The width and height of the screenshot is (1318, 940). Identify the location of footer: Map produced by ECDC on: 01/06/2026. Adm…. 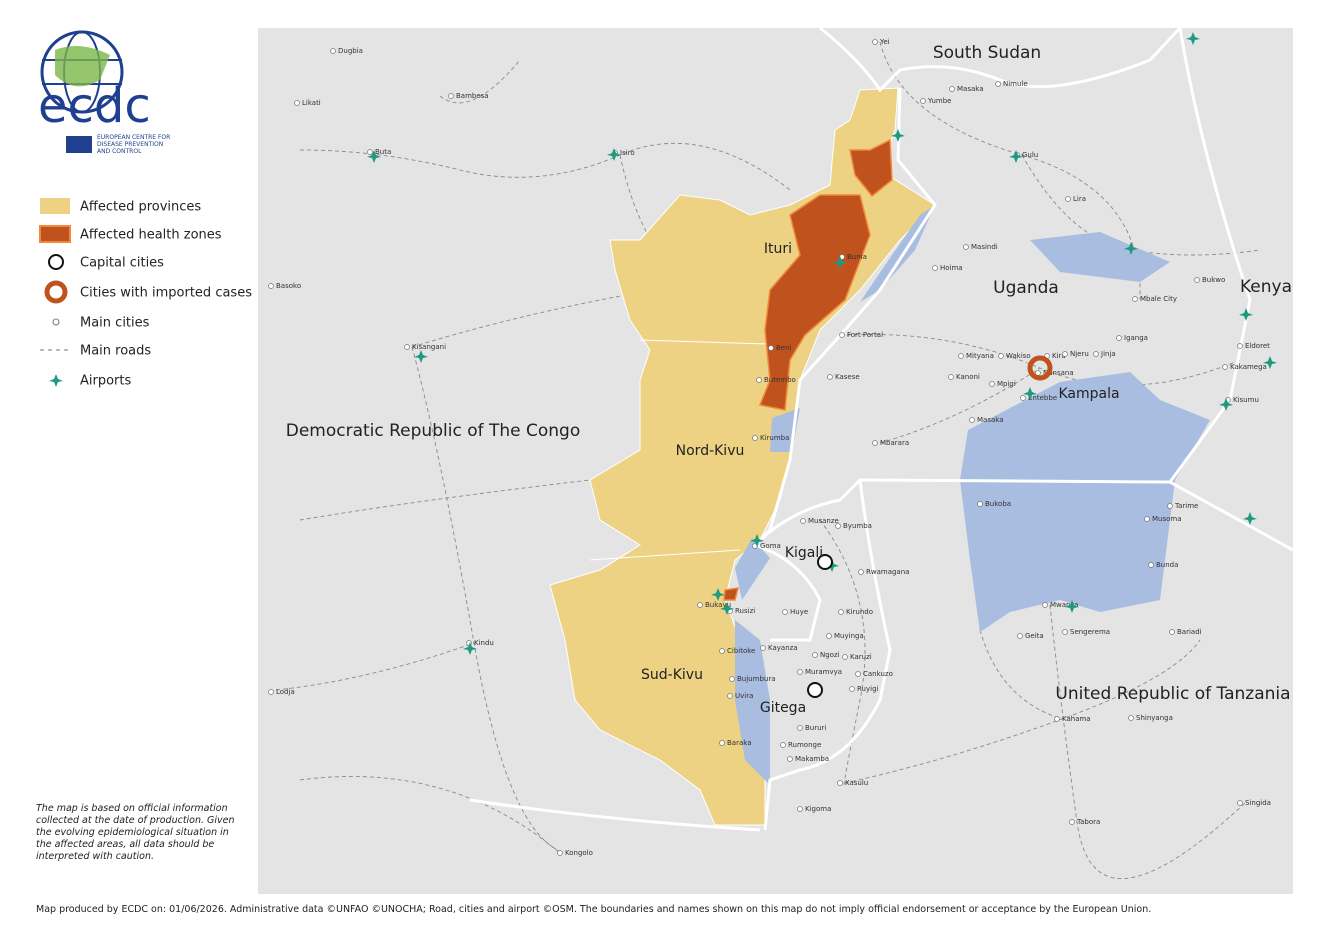
(594, 909).